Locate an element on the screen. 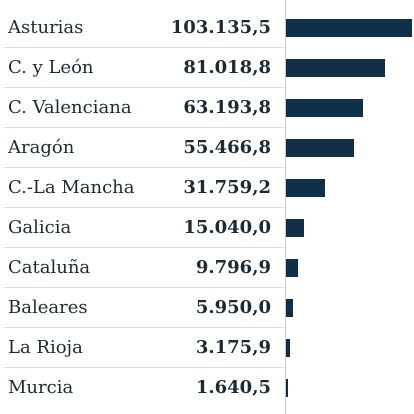 The image size is (414, 414). category-label: Galicia is located at coordinates (40, 227).